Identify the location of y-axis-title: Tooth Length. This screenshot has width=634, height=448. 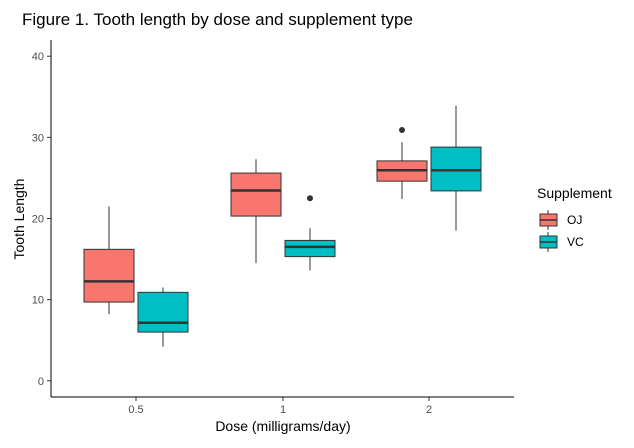
(19, 219).